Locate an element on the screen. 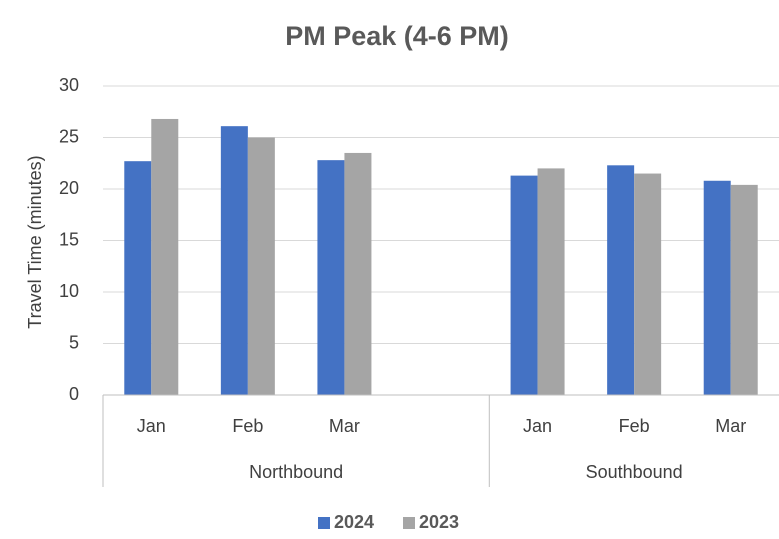  y-tick-label: 20 is located at coordinates (69, 188).